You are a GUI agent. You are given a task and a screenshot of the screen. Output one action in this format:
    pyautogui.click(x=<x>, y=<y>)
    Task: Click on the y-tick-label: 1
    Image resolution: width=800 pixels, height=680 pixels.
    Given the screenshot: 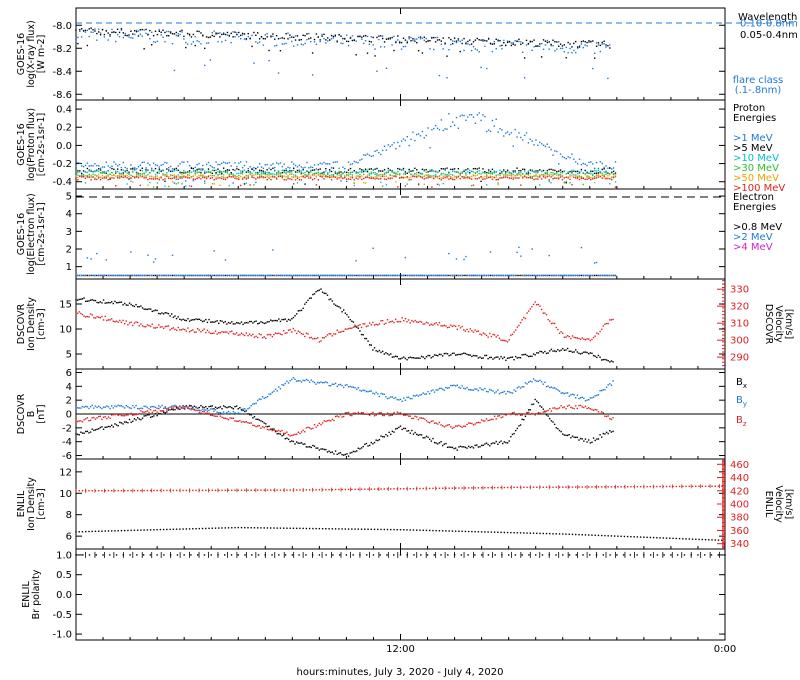 What is the action you would take?
    pyautogui.click(x=69, y=267)
    